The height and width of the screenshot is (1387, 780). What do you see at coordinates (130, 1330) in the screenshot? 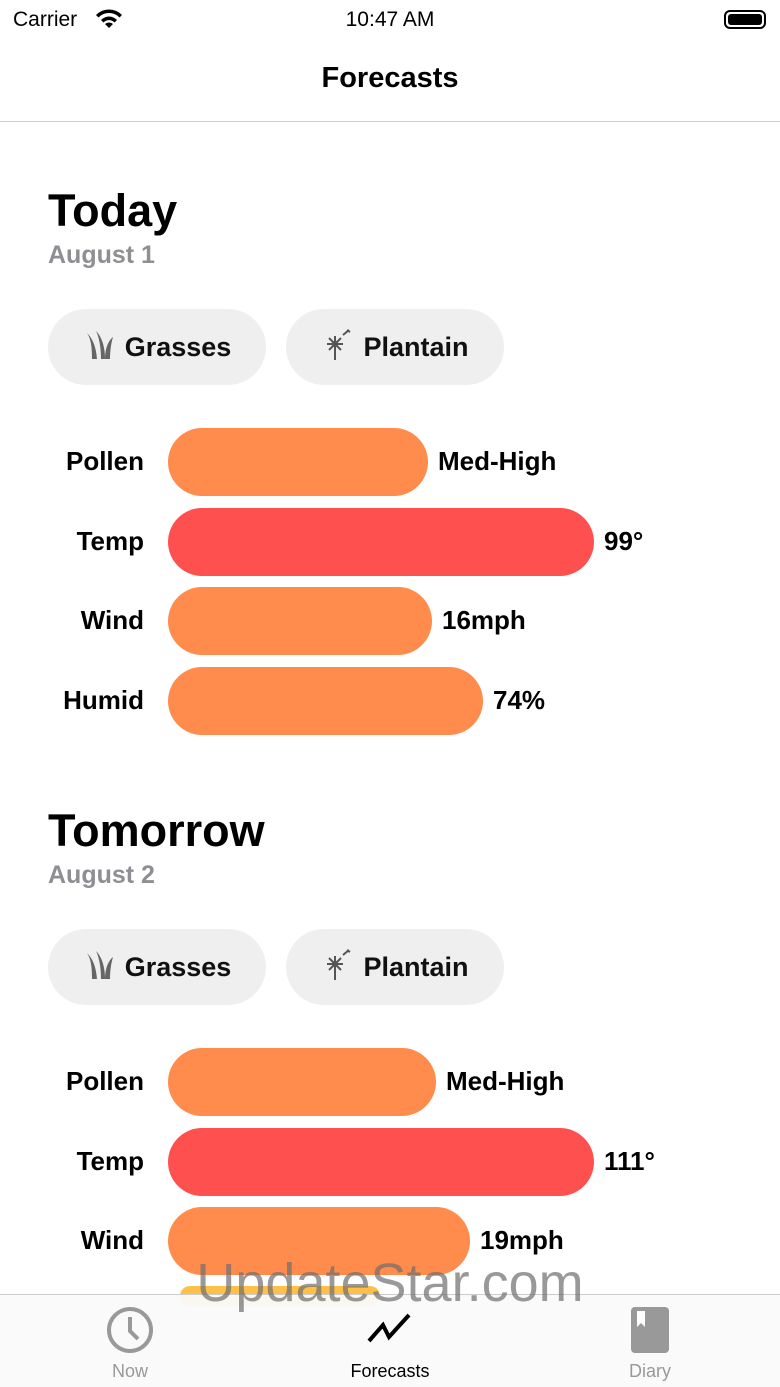
I see `clock-icon` at bounding box center [130, 1330].